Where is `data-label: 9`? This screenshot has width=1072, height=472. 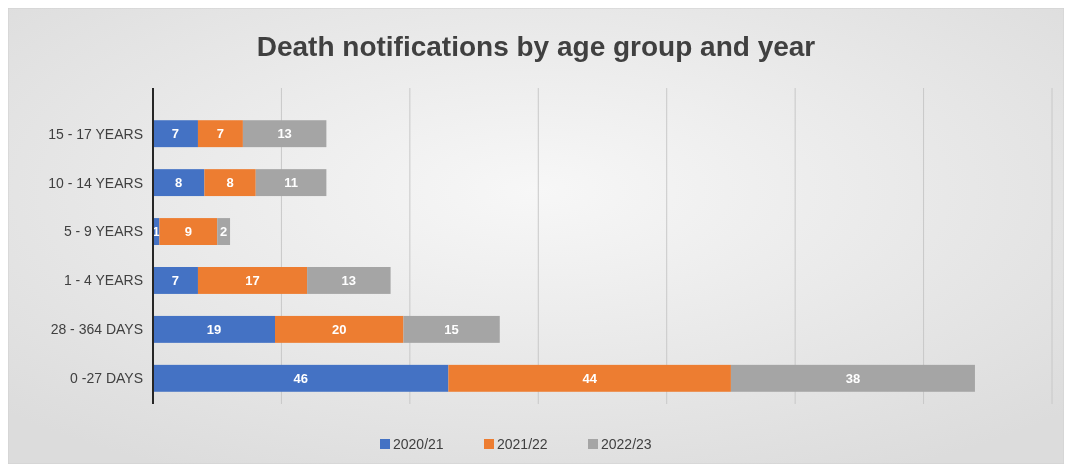
data-label: 9 is located at coordinates (188, 232).